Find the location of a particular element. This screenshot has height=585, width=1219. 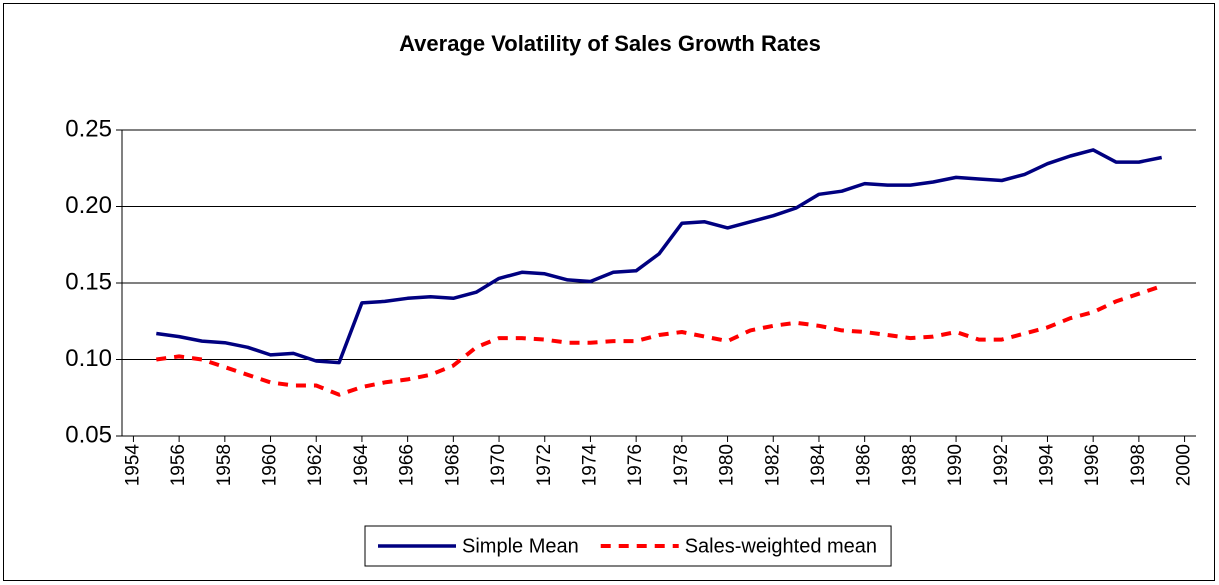

x-tick-label: 1992 is located at coordinates (1001, 465).